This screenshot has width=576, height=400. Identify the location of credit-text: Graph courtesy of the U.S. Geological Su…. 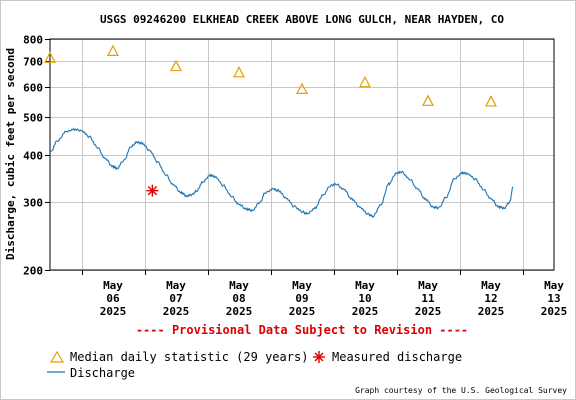
(461, 390).